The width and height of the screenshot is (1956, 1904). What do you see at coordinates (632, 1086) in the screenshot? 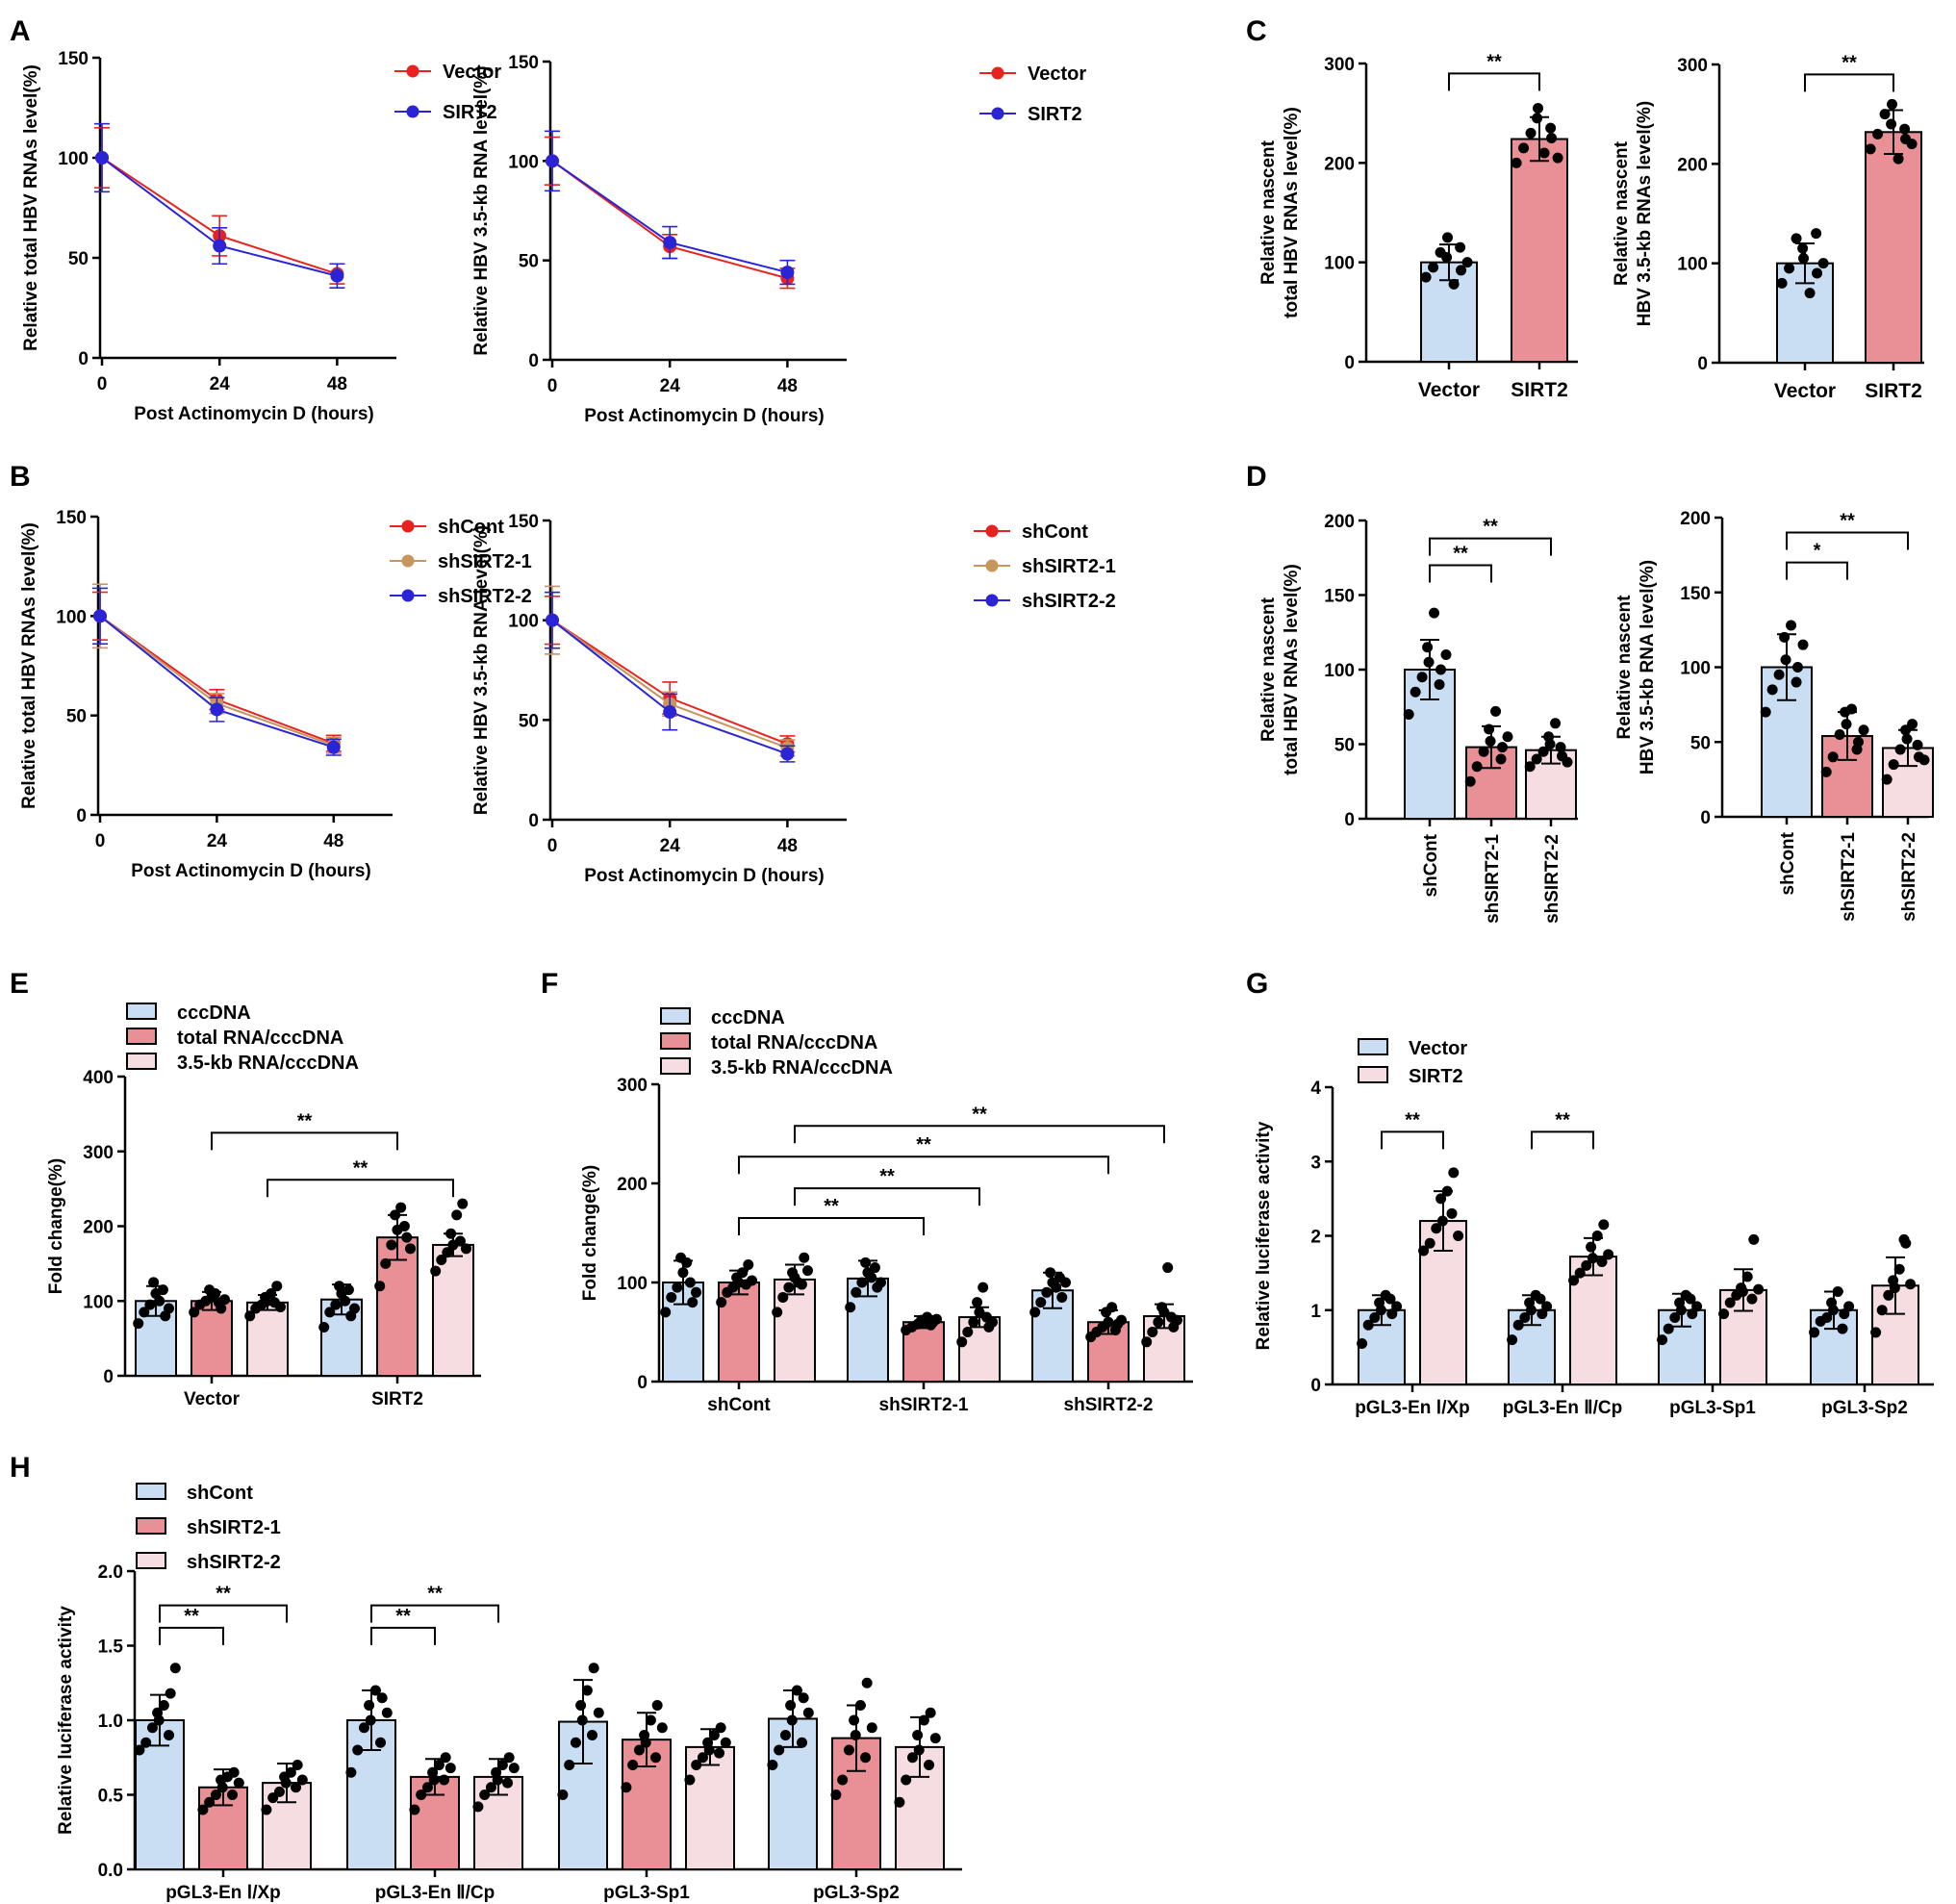
I see `y-tick-label: 300` at bounding box center [632, 1086].